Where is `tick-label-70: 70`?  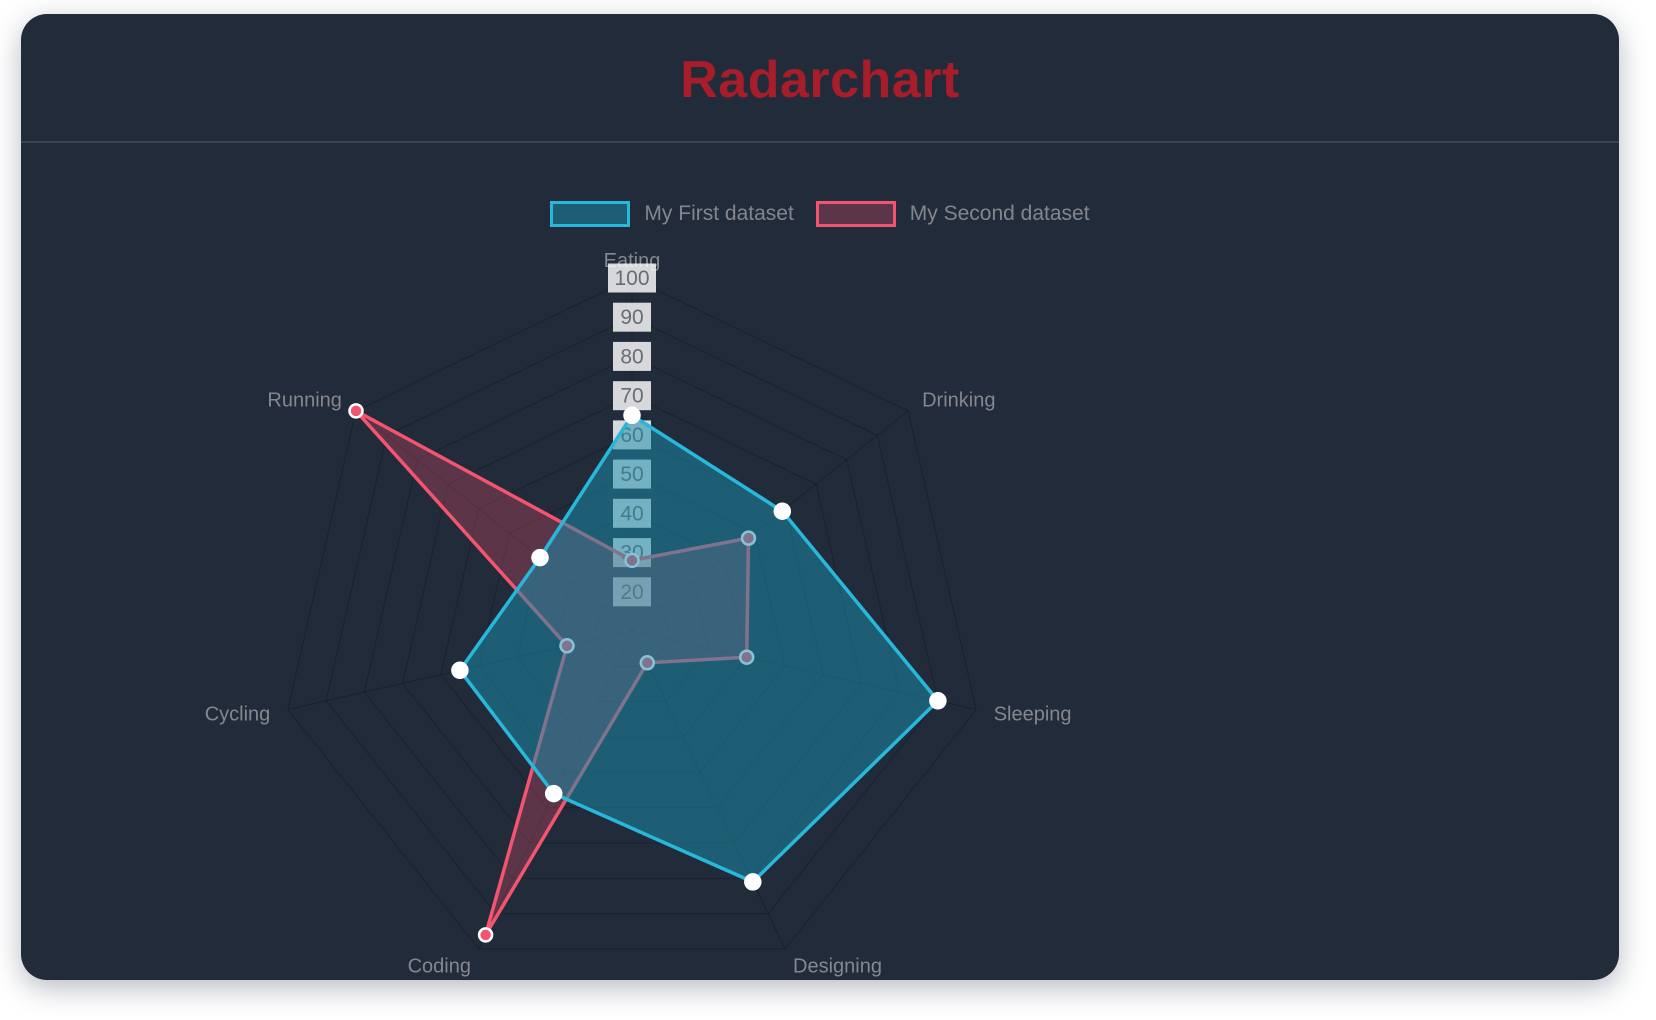 tick-label-70: 70 is located at coordinates (631, 396).